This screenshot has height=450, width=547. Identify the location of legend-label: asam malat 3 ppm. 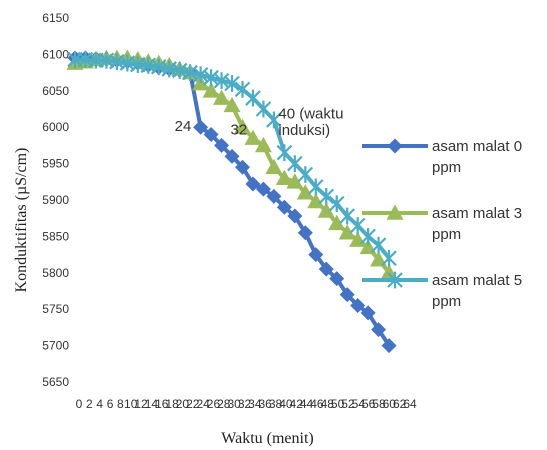
(477, 224).